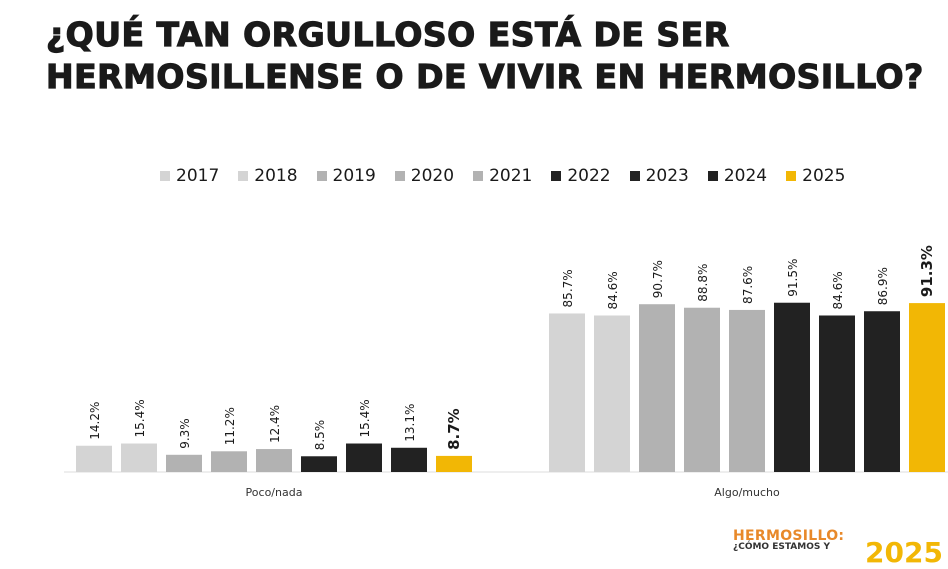  What do you see at coordinates (230, 426) in the screenshot?
I see `data-label: 11.2%` at bounding box center [230, 426].